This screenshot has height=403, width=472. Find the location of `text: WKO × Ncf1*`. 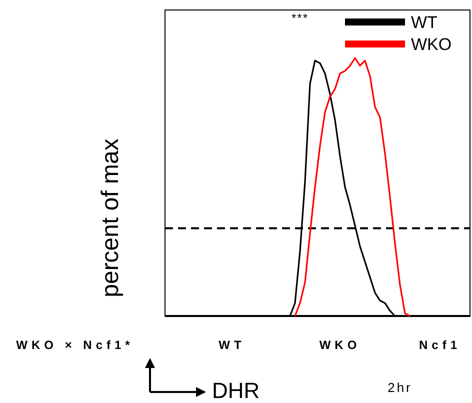

text: WKO × Ncf1* is located at coordinates (75, 345).